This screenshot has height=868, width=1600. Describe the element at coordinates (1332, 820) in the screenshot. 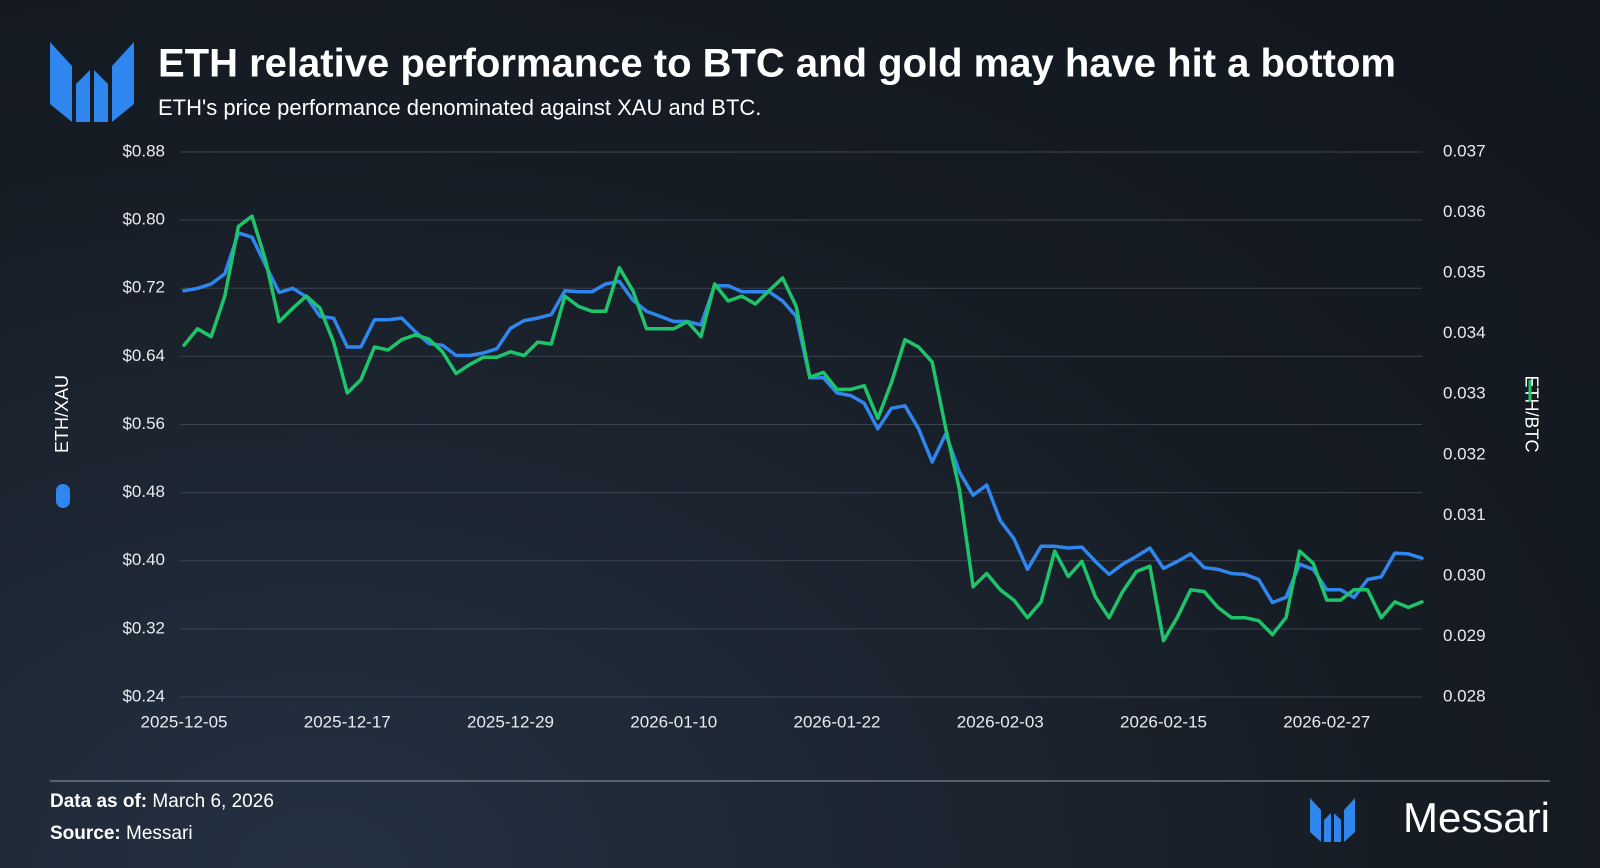

I see `brand-logo` at that location.